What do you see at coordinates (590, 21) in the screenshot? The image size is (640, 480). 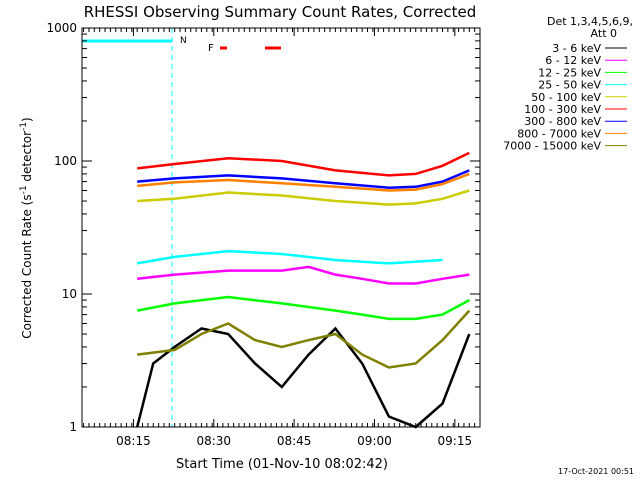 I see `legend-header-line-1: Det 1,3,4,5,6,9,` at bounding box center [590, 21].